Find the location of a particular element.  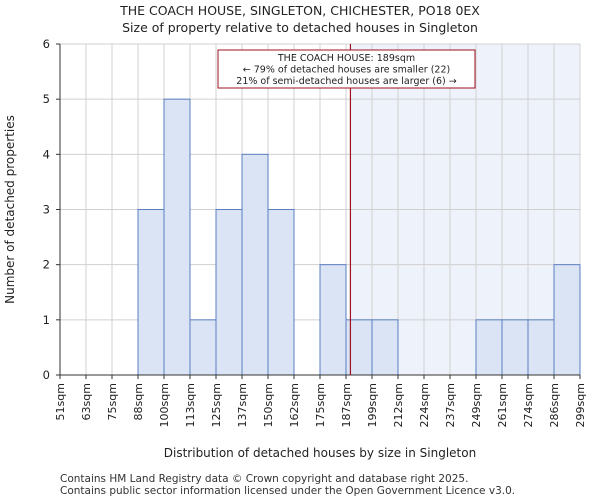

x-tick-label: 299sqm is located at coordinates (580, 405).